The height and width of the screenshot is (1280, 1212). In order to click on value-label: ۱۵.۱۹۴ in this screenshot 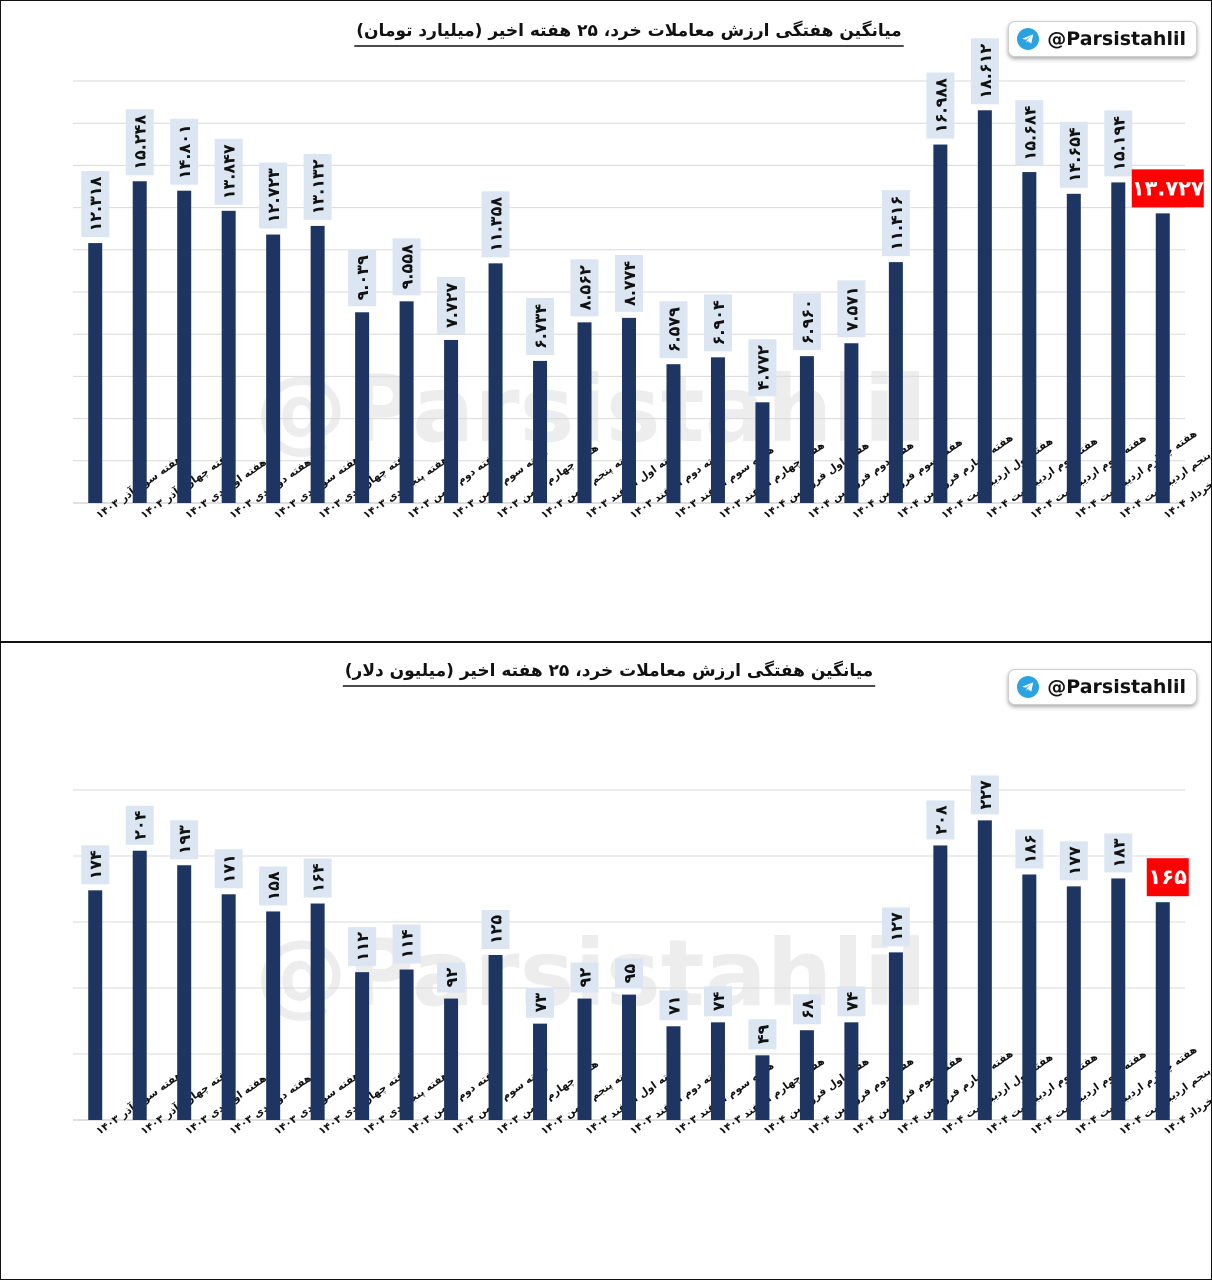, I will do `click(1118, 143)`.